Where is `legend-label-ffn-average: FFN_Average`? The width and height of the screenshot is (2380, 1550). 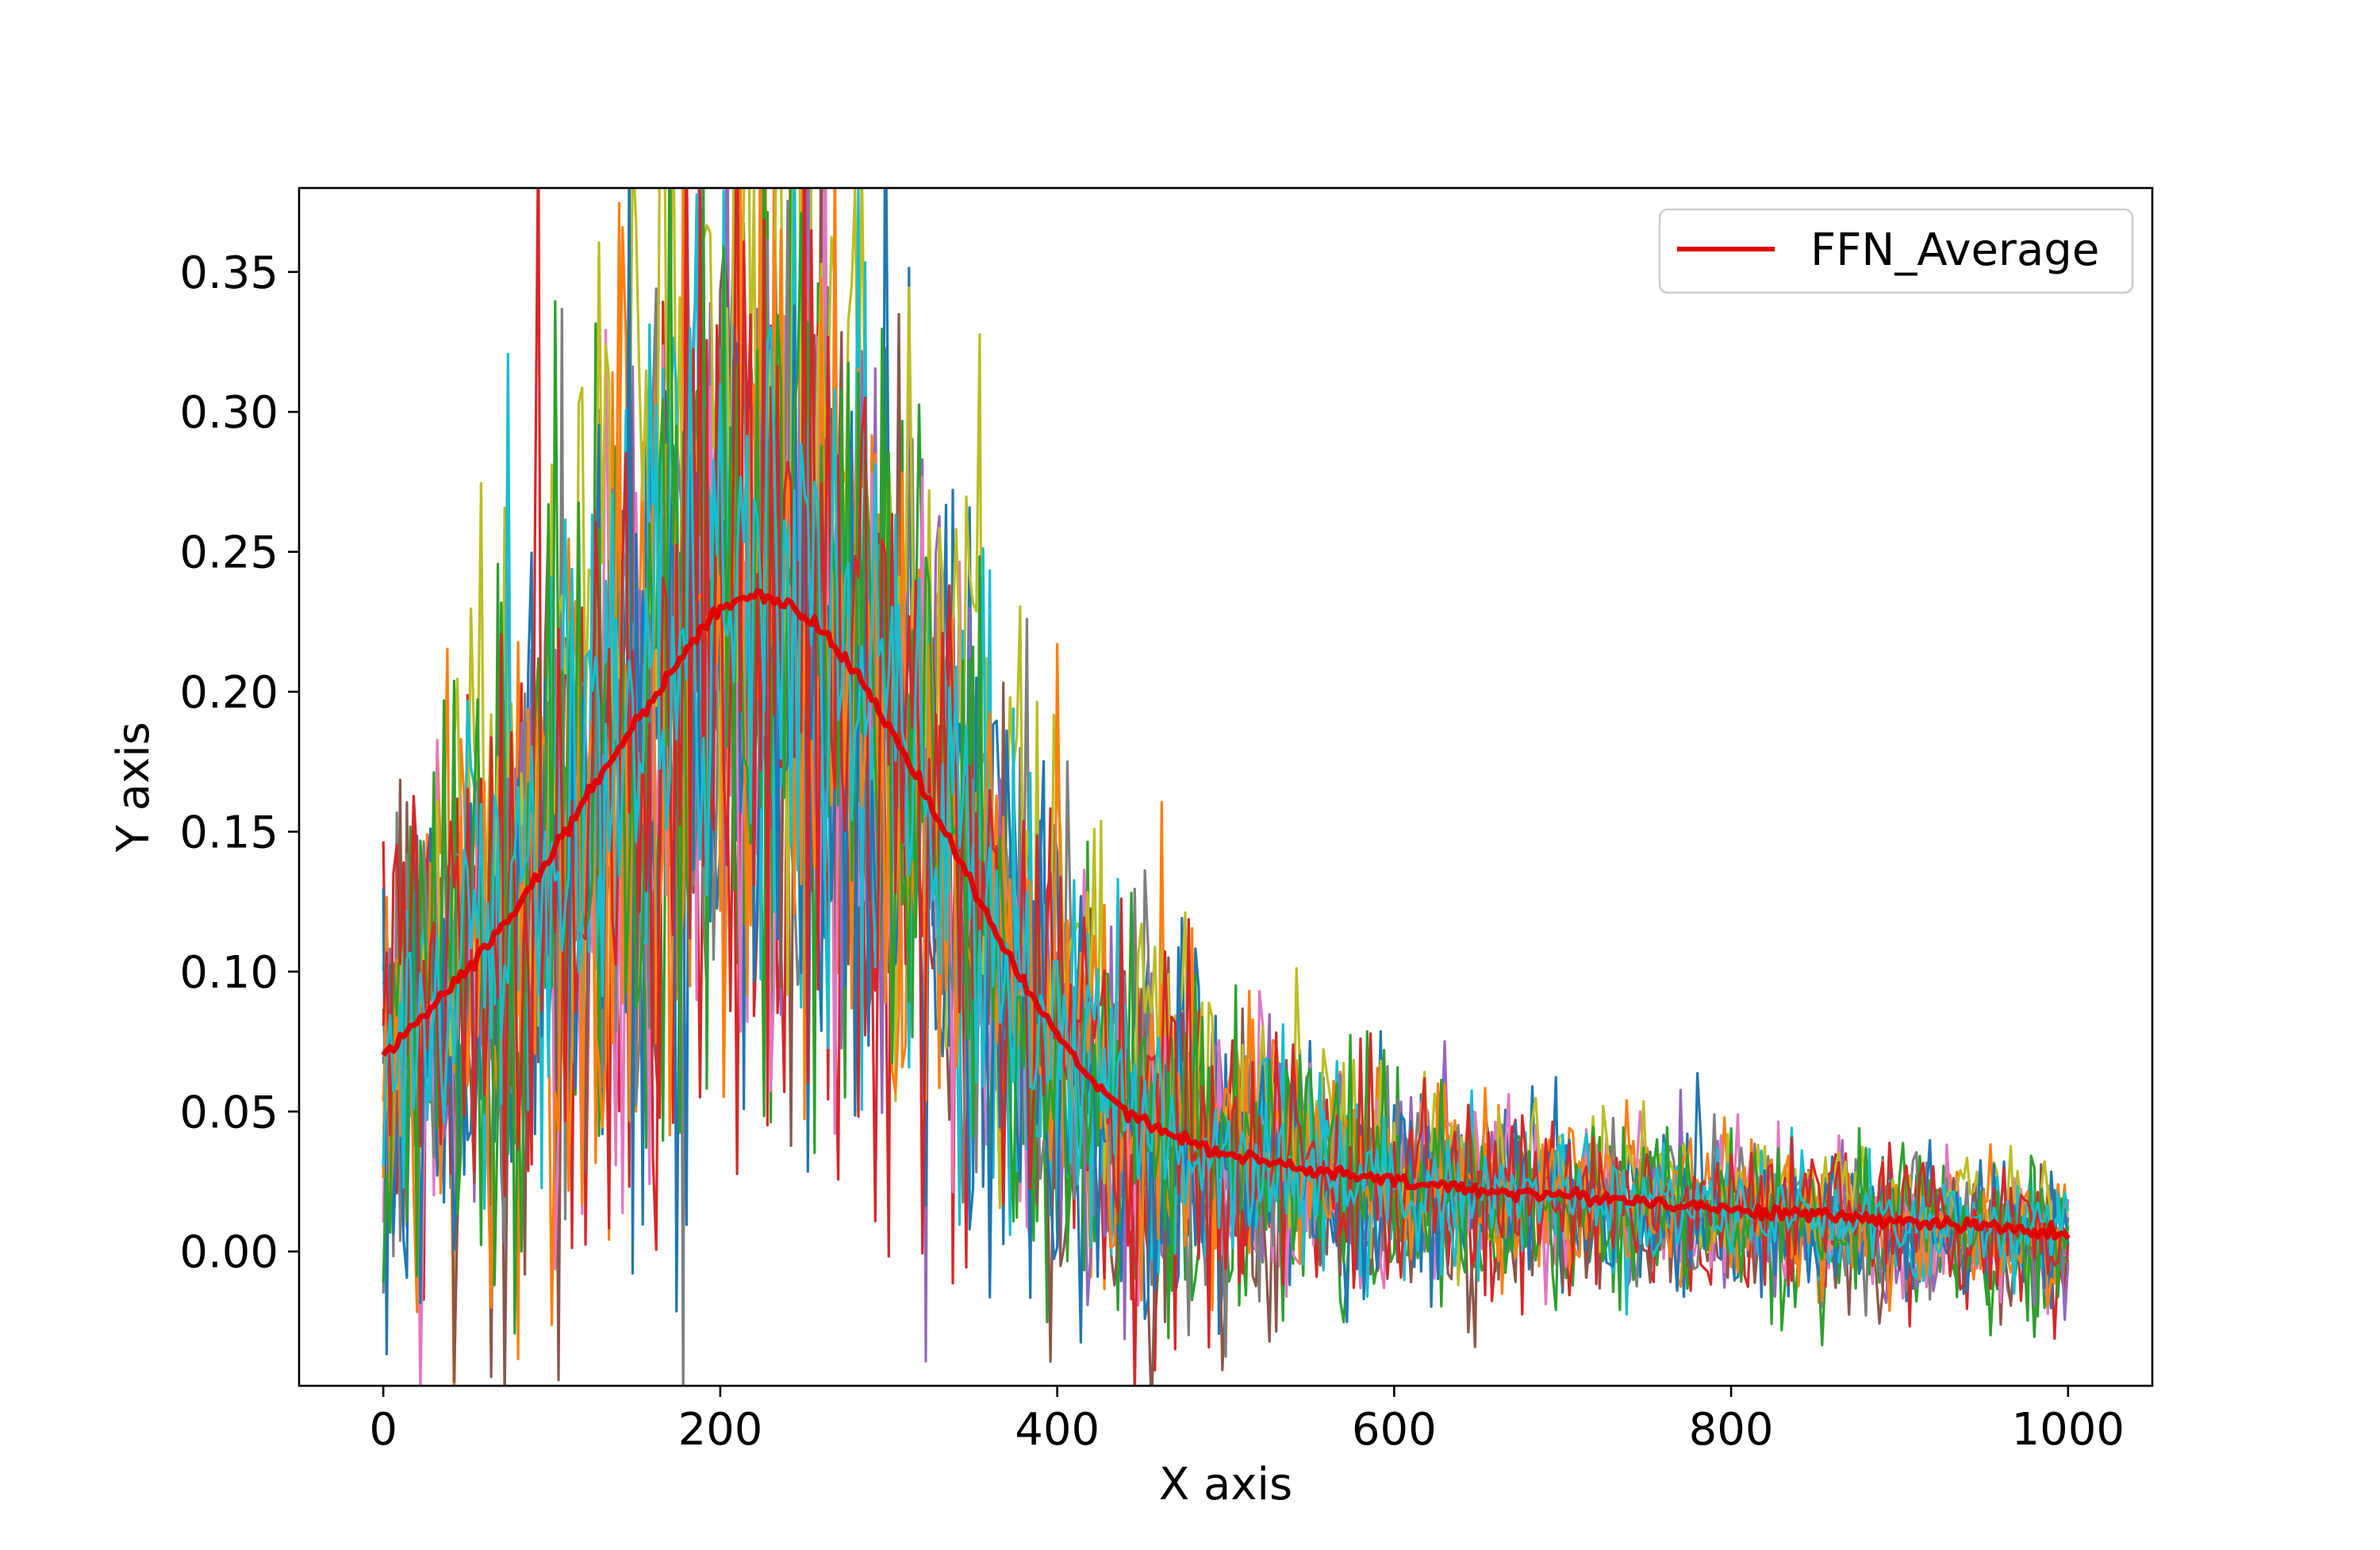 legend-label-ffn-average: FFN_Average is located at coordinates (1954, 250).